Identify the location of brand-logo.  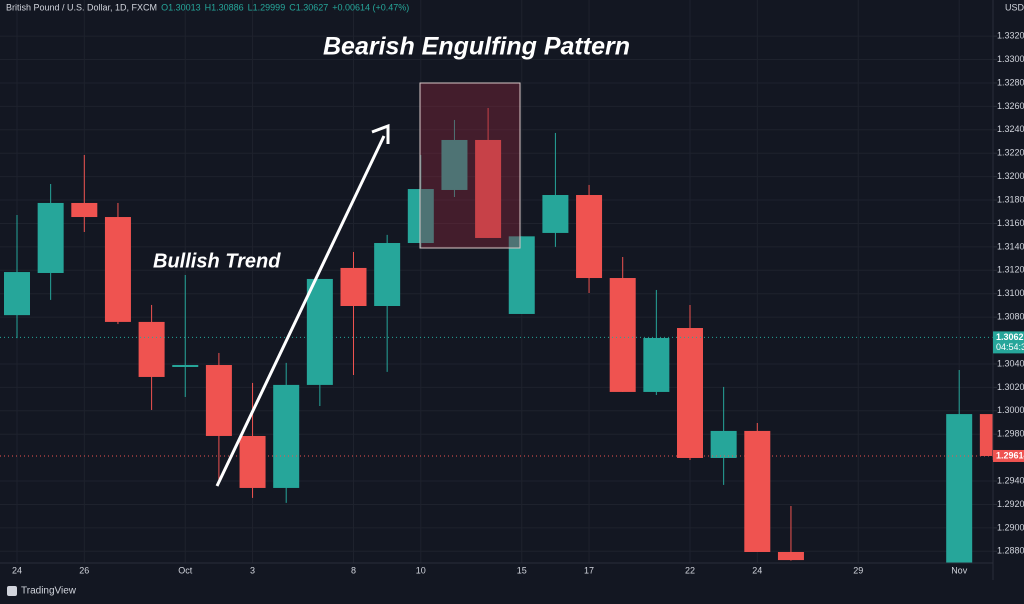
(12, 591).